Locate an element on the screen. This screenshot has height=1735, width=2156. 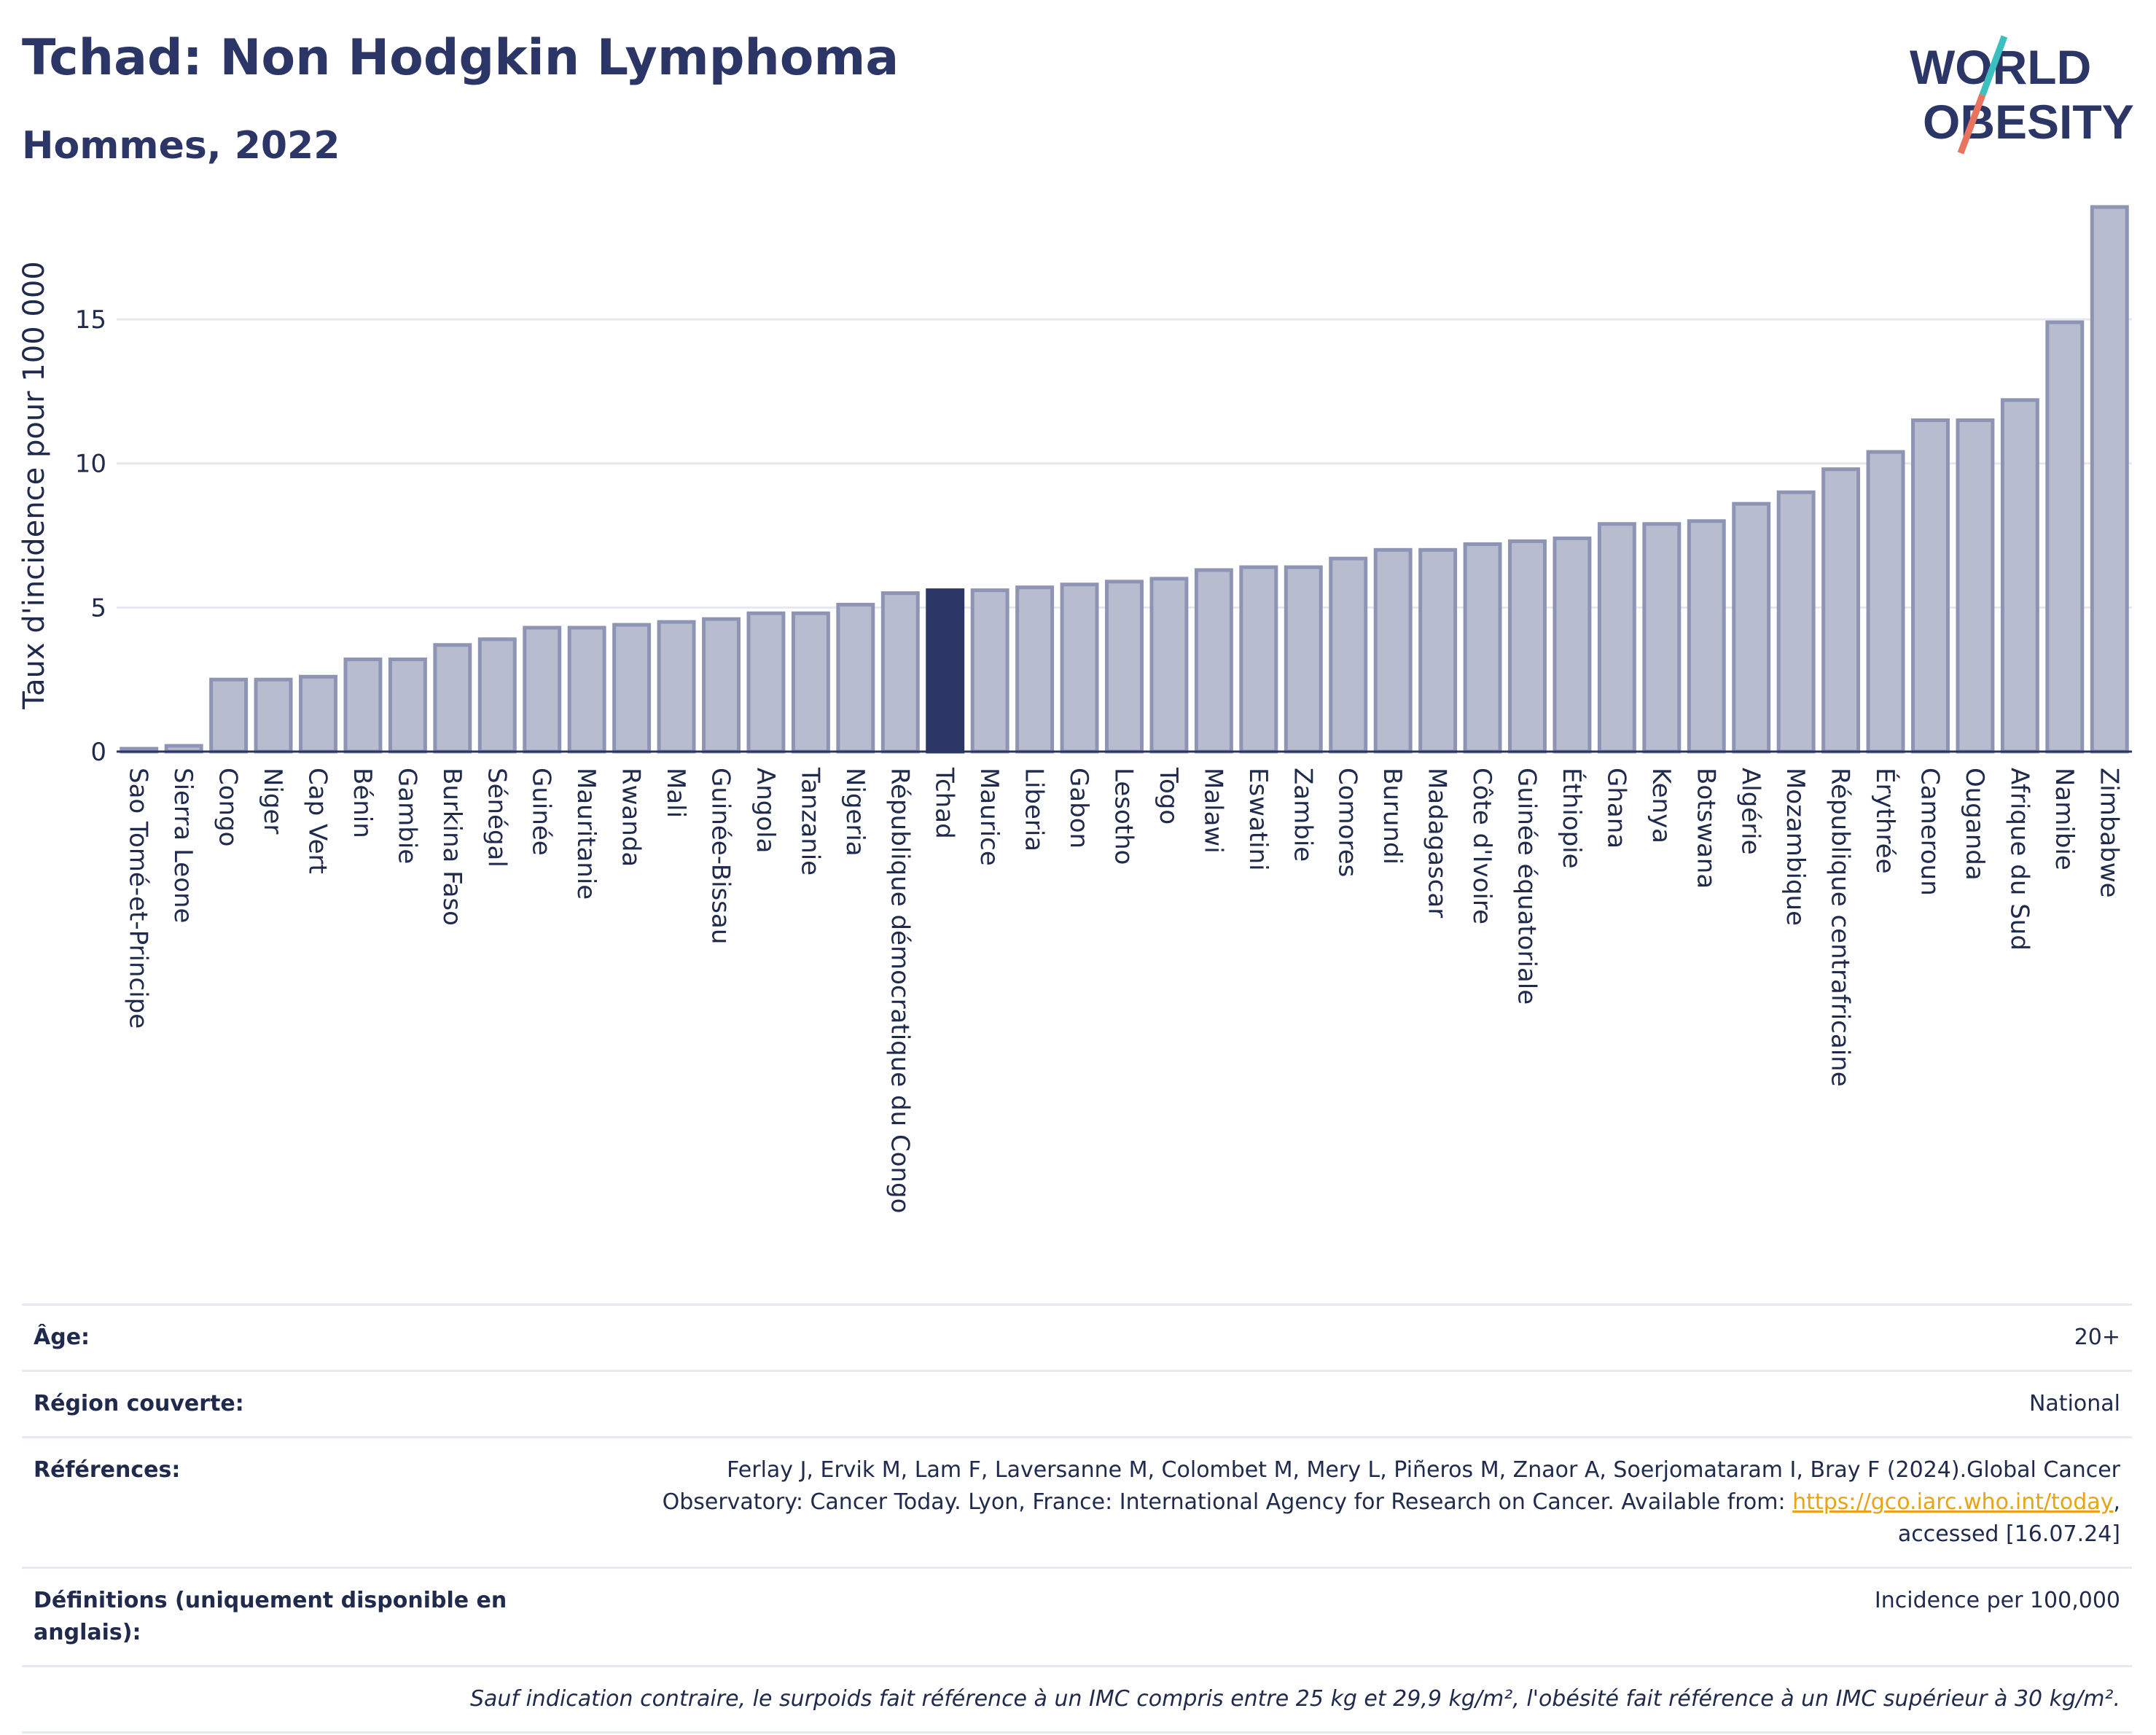
x-tick-label: Kenya is located at coordinates (1661, 805).